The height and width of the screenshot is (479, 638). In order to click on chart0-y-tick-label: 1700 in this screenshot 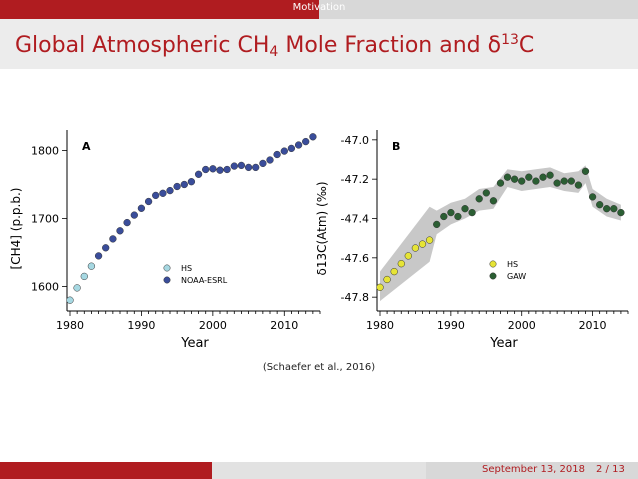, I will do `click(45, 219)`.